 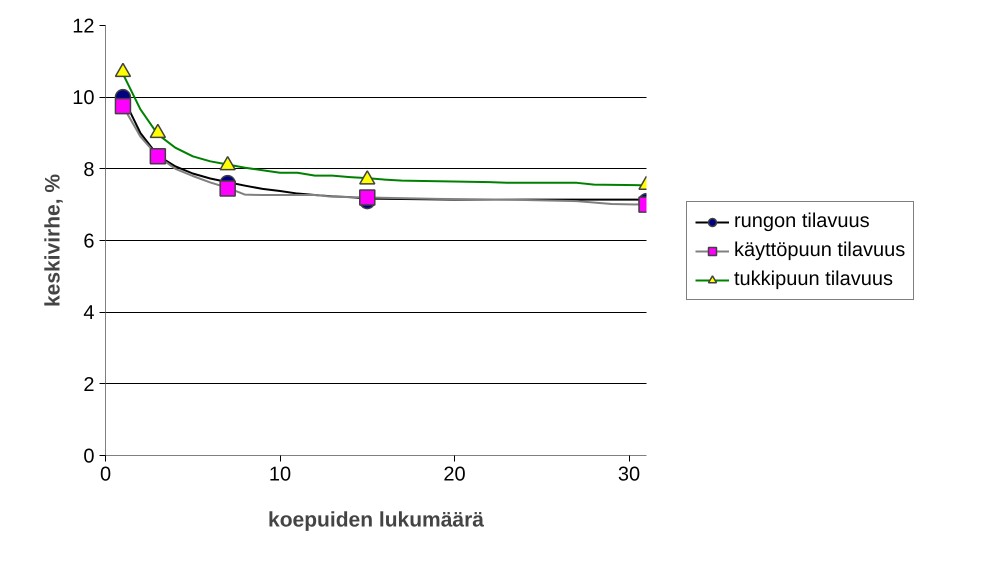 I want to click on legend-label: käyttöpuun tilavuus, so click(x=820, y=250).